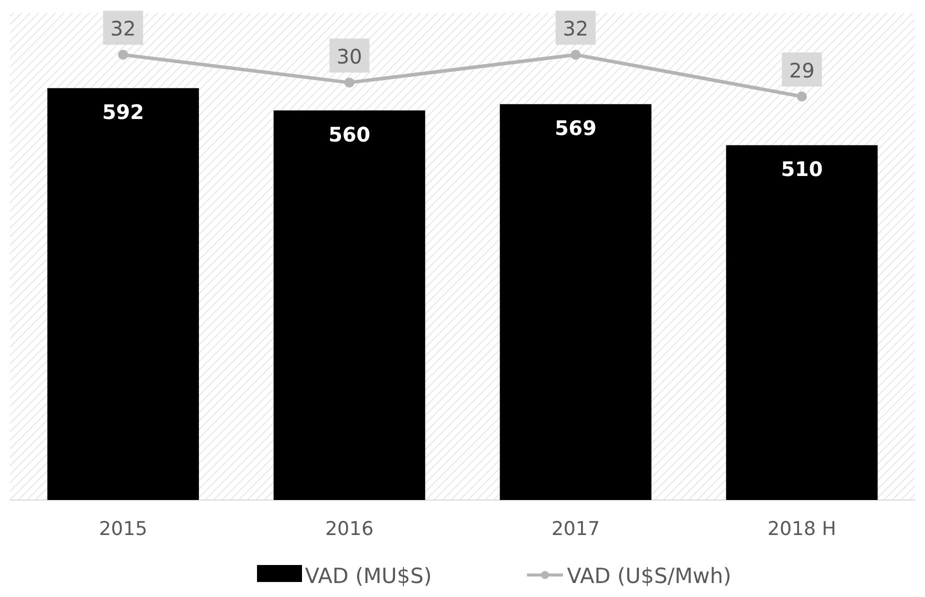 This screenshot has height=597, width=925. Describe the element at coordinates (368, 576) in the screenshot. I see `legend-label: VAD (MU$S)` at that location.